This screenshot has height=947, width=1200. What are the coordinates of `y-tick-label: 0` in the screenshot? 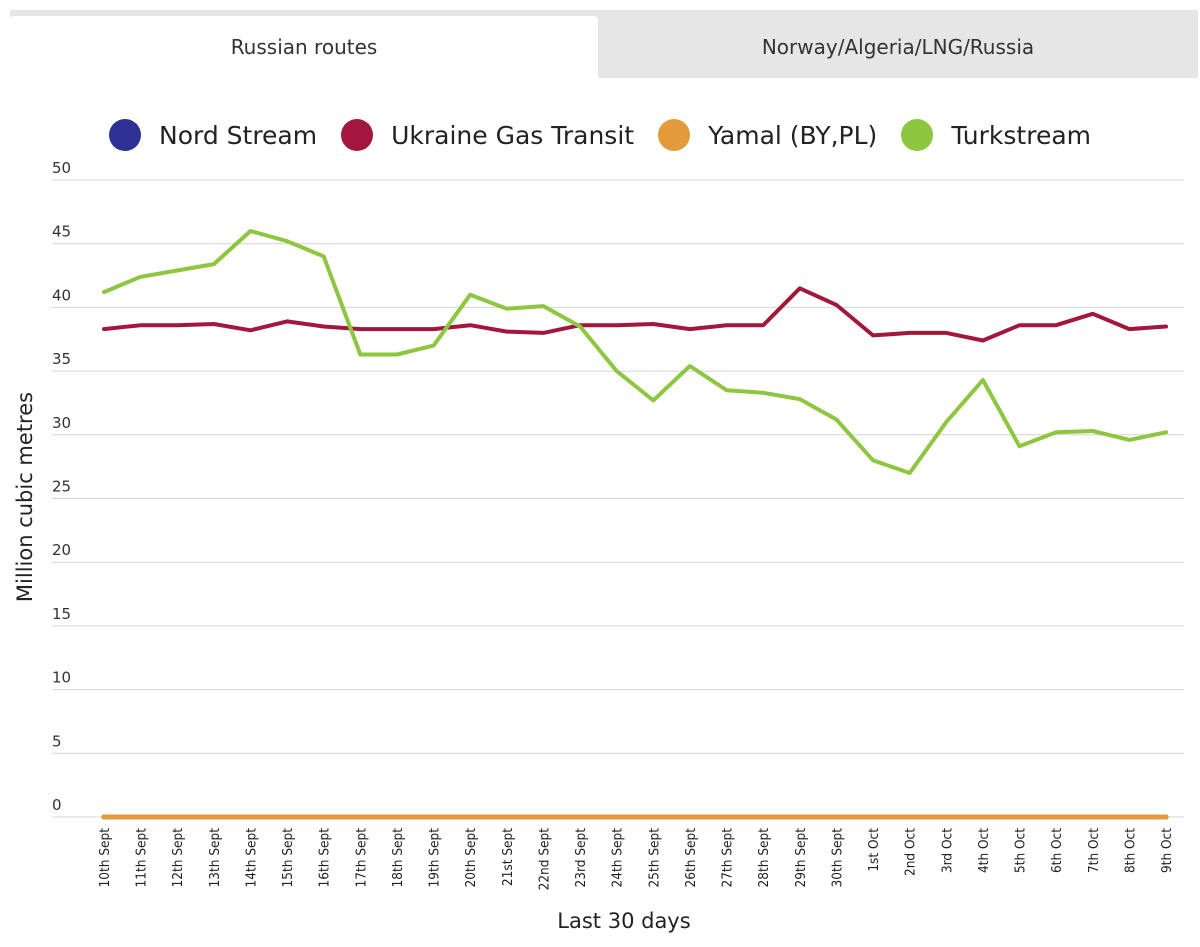 It's located at (57, 805).